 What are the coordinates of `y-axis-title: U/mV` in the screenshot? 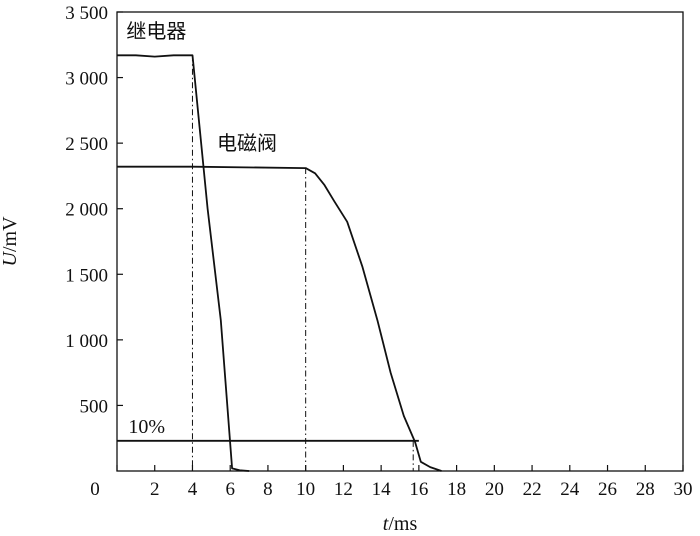 It's located at (10, 241).